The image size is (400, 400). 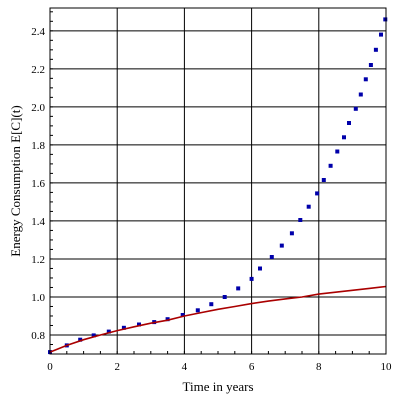 What do you see at coordinates (38, 260) in the screenshot?
I see `y-tick-label: 1.2` at bounding box center [38, 260].